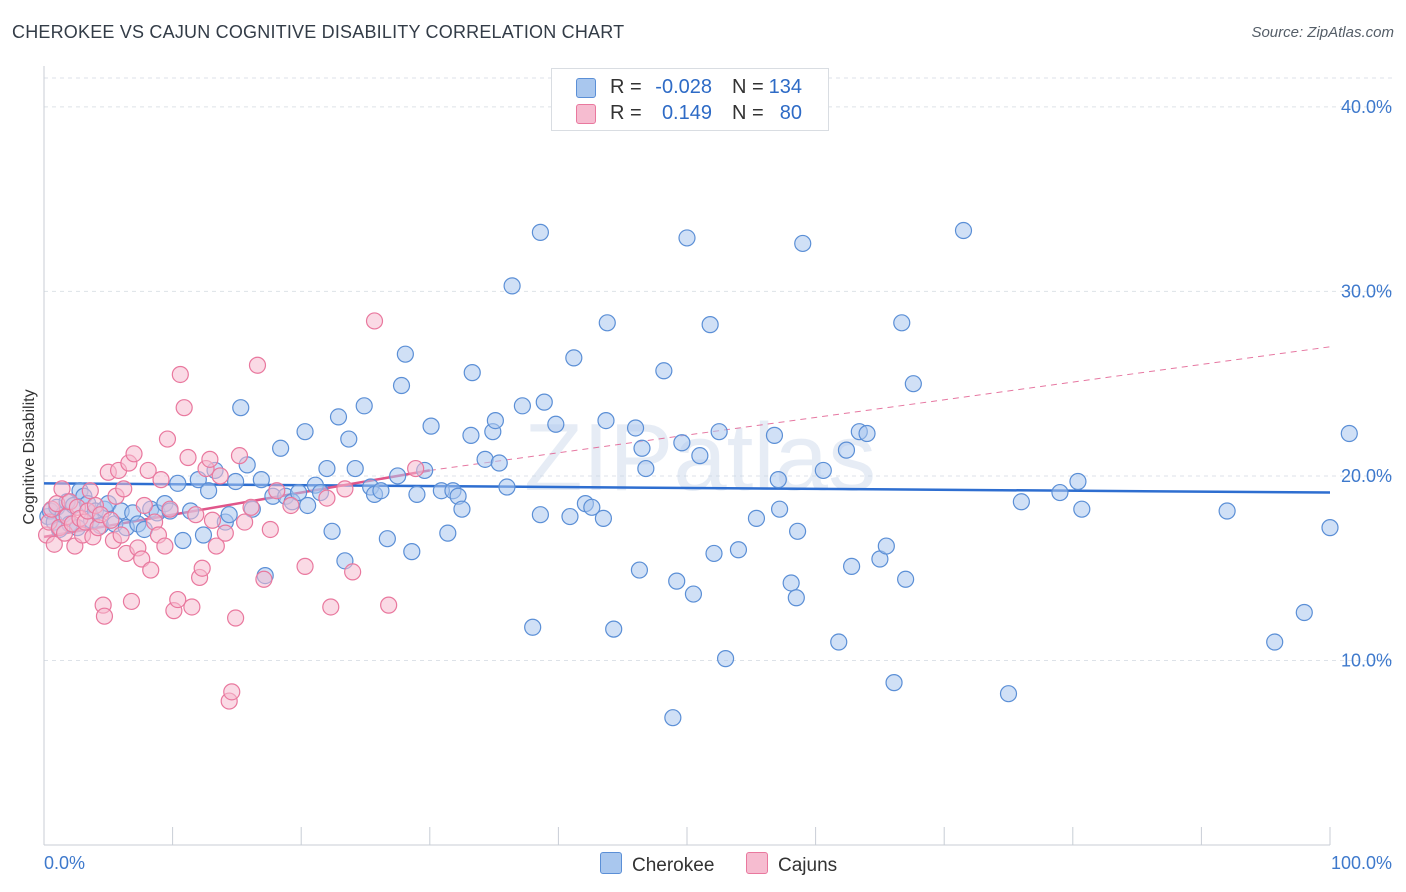 The width and height of the screenshot is (1406, 892). I want to click on y-axis-label: Cognitive Disability, so click(29, 456).